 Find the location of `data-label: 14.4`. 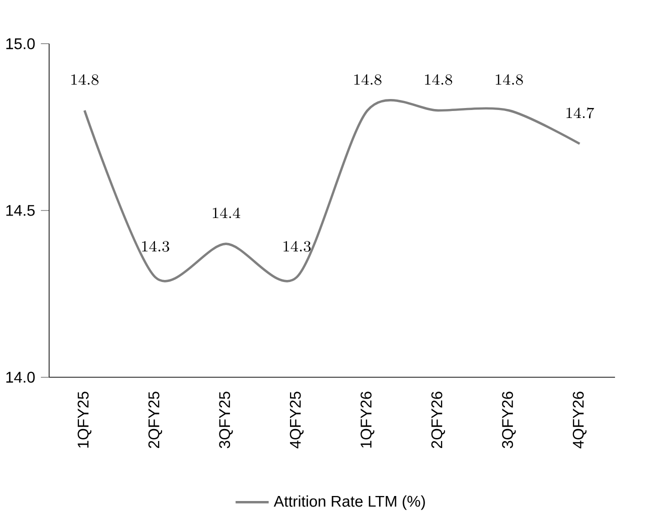

data-label: 14.4 is located at coordinates (226, 213).